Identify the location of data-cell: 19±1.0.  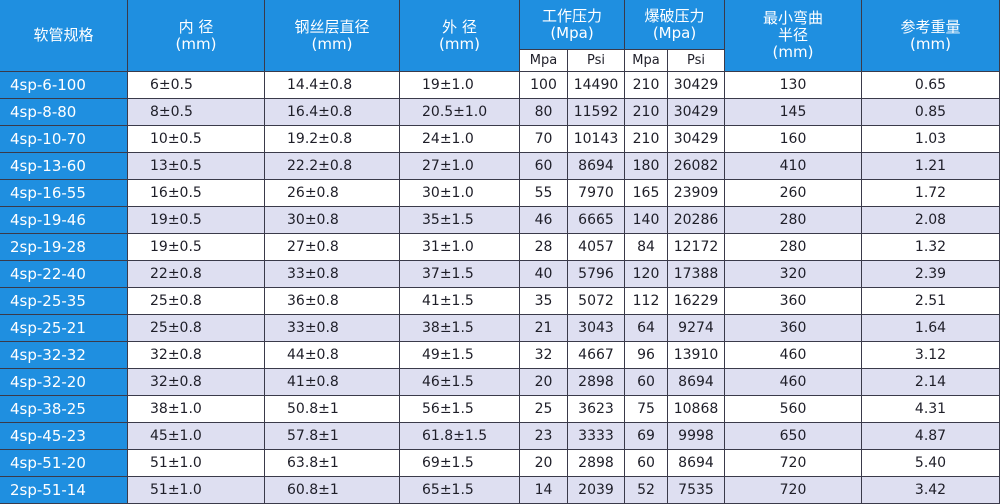
(460, 85).